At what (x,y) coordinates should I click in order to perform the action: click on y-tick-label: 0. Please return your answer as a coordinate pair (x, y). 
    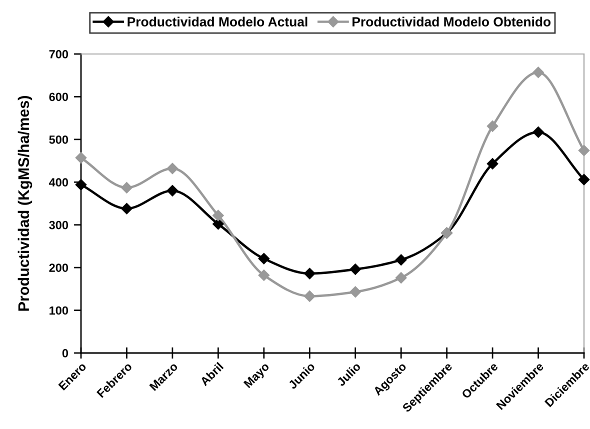
    Looking at the image, I should click on (65, 353).